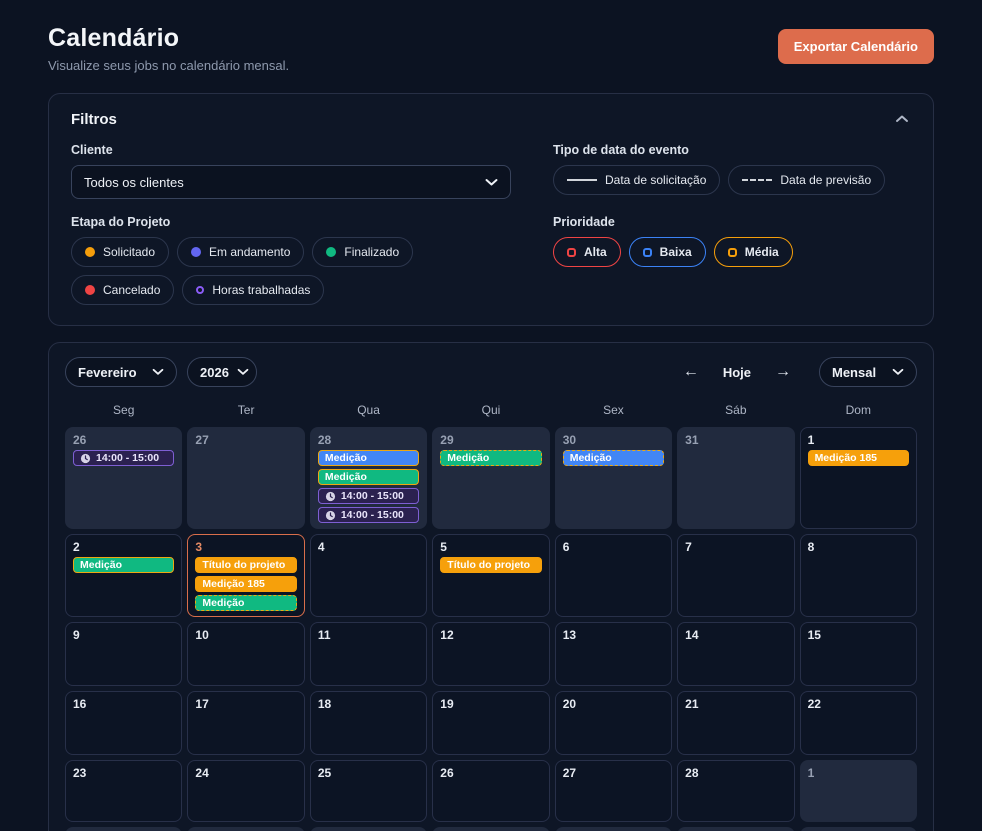  Describe the element at coordinates (199, 547) in the screenshot. I see `day-number: 3` at that location.